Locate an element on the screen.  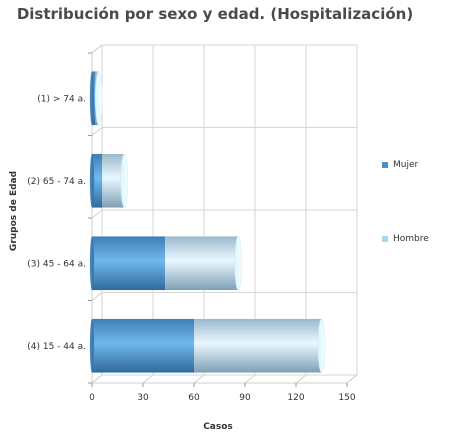
x-tick-label: 0 is located at coordinates (92, 398).